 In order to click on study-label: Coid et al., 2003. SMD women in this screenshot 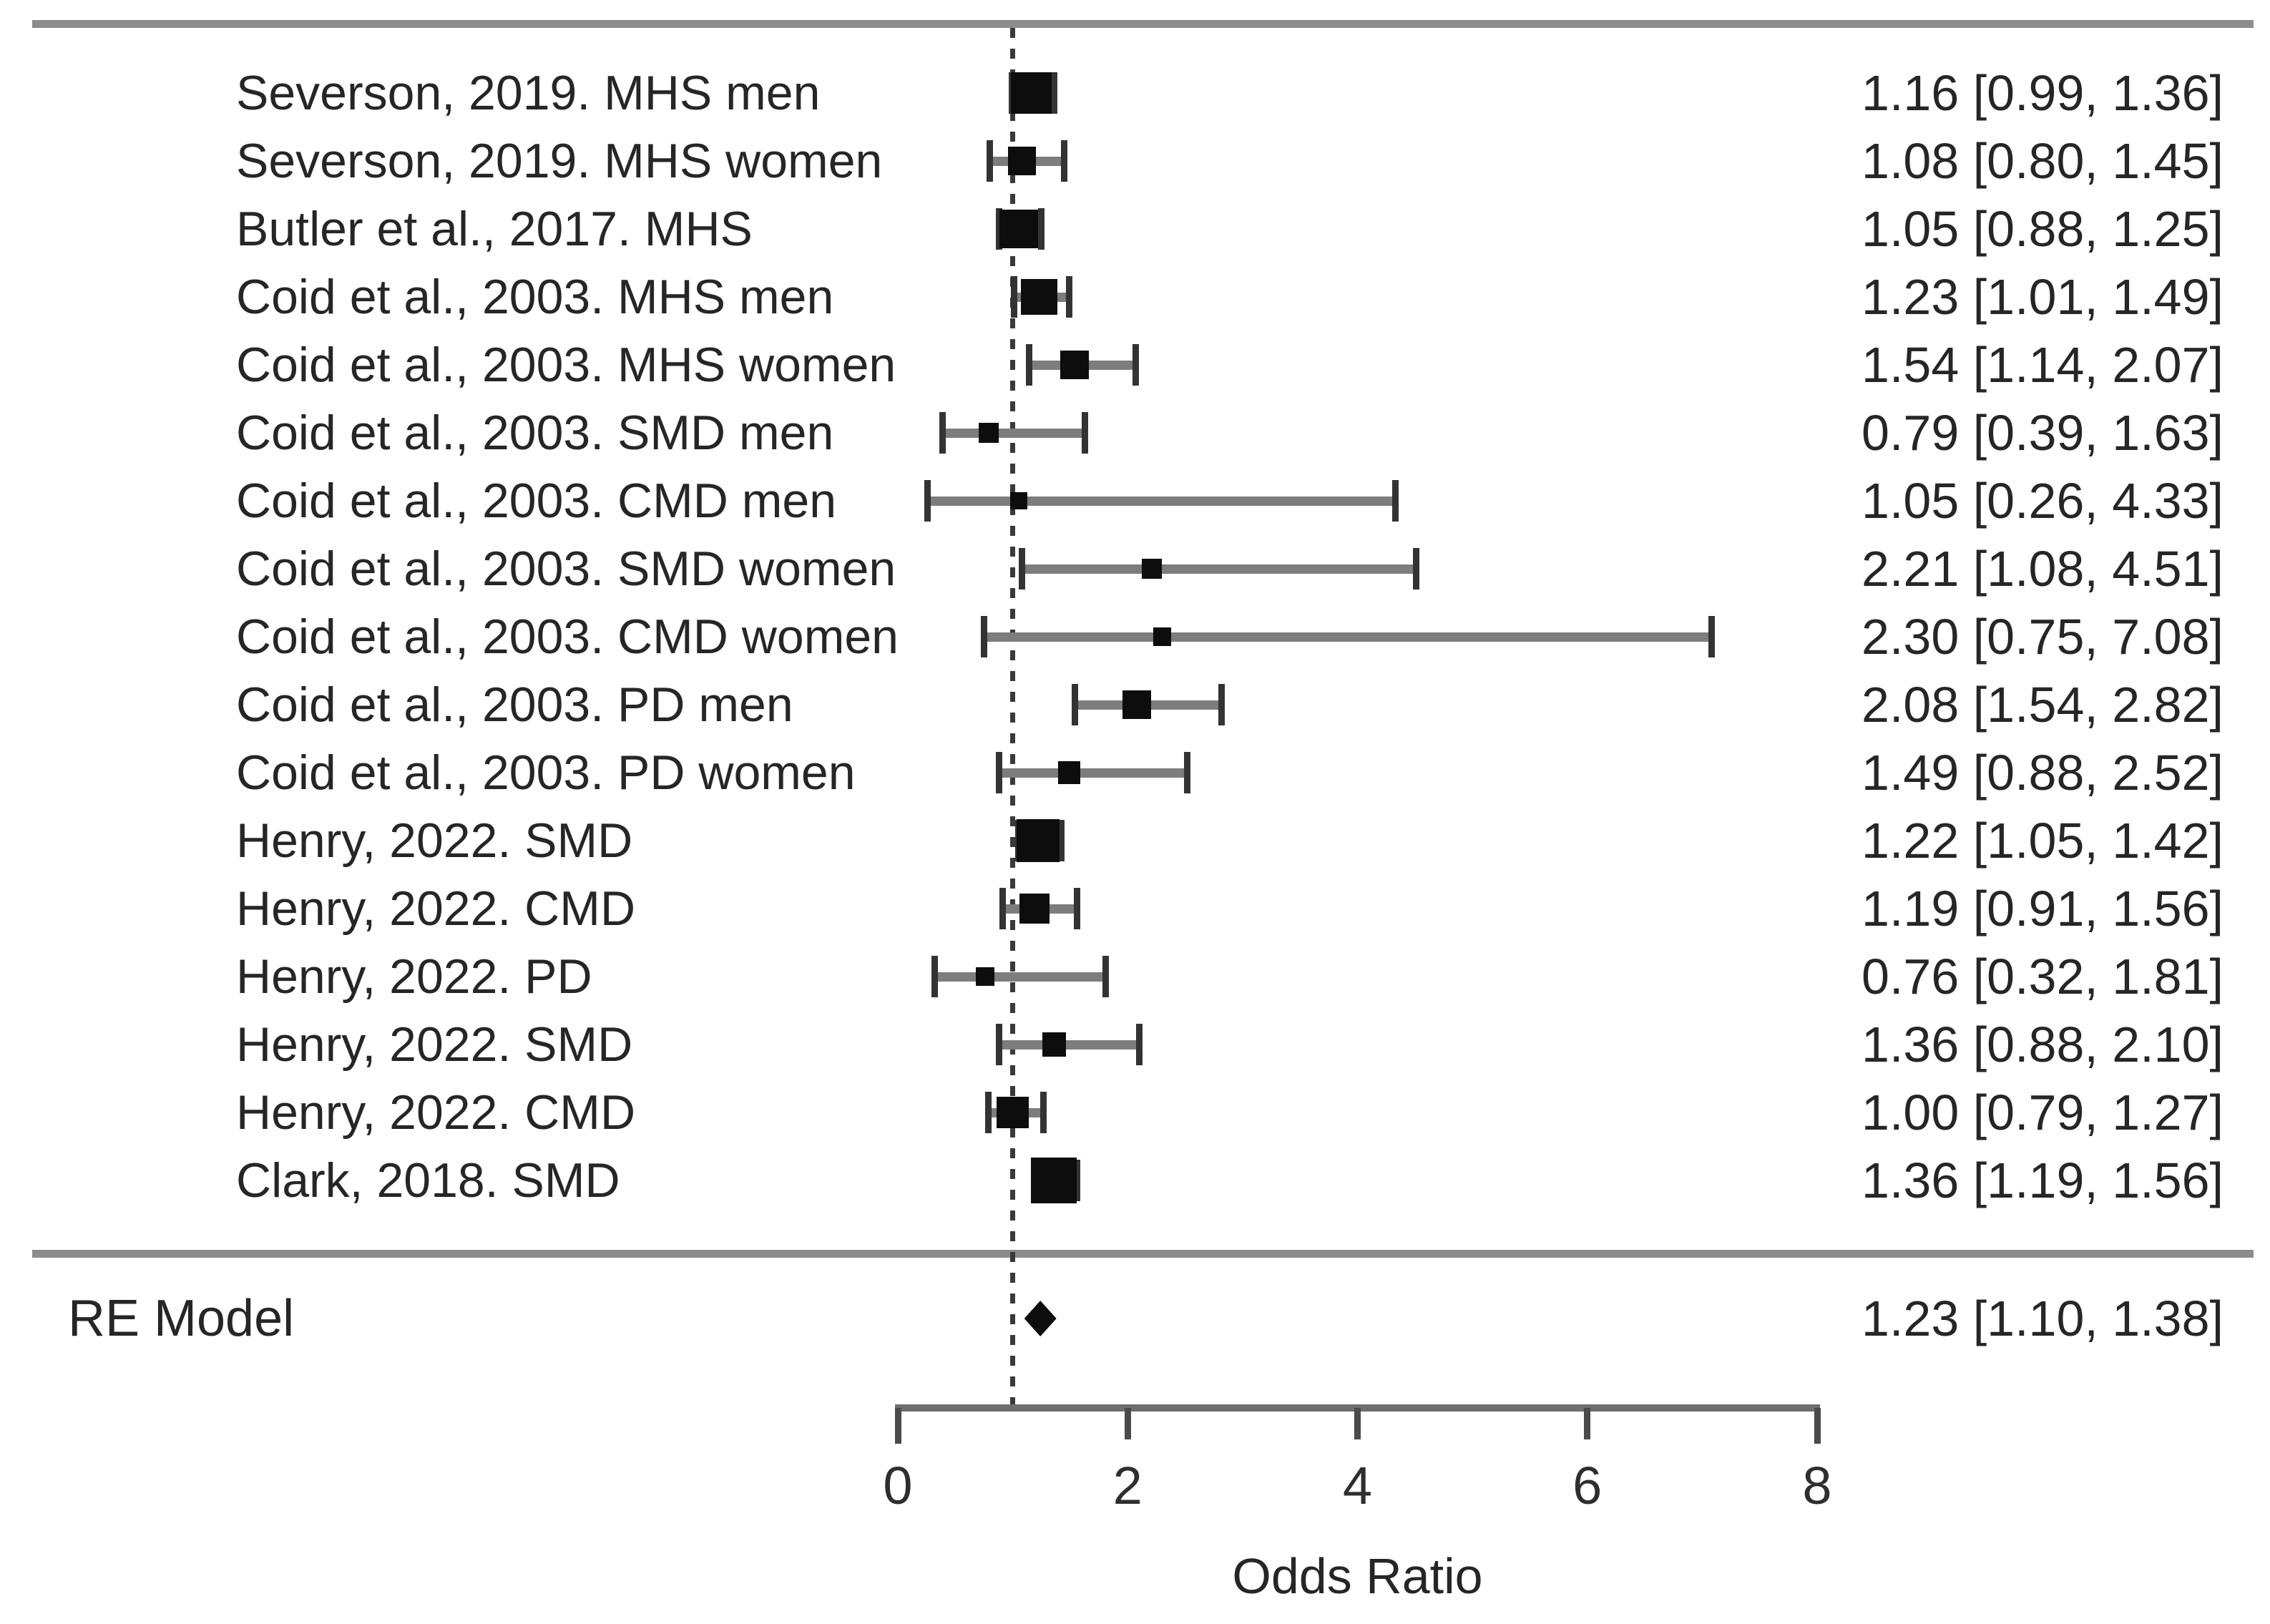, I will do `click(566, 569)`.